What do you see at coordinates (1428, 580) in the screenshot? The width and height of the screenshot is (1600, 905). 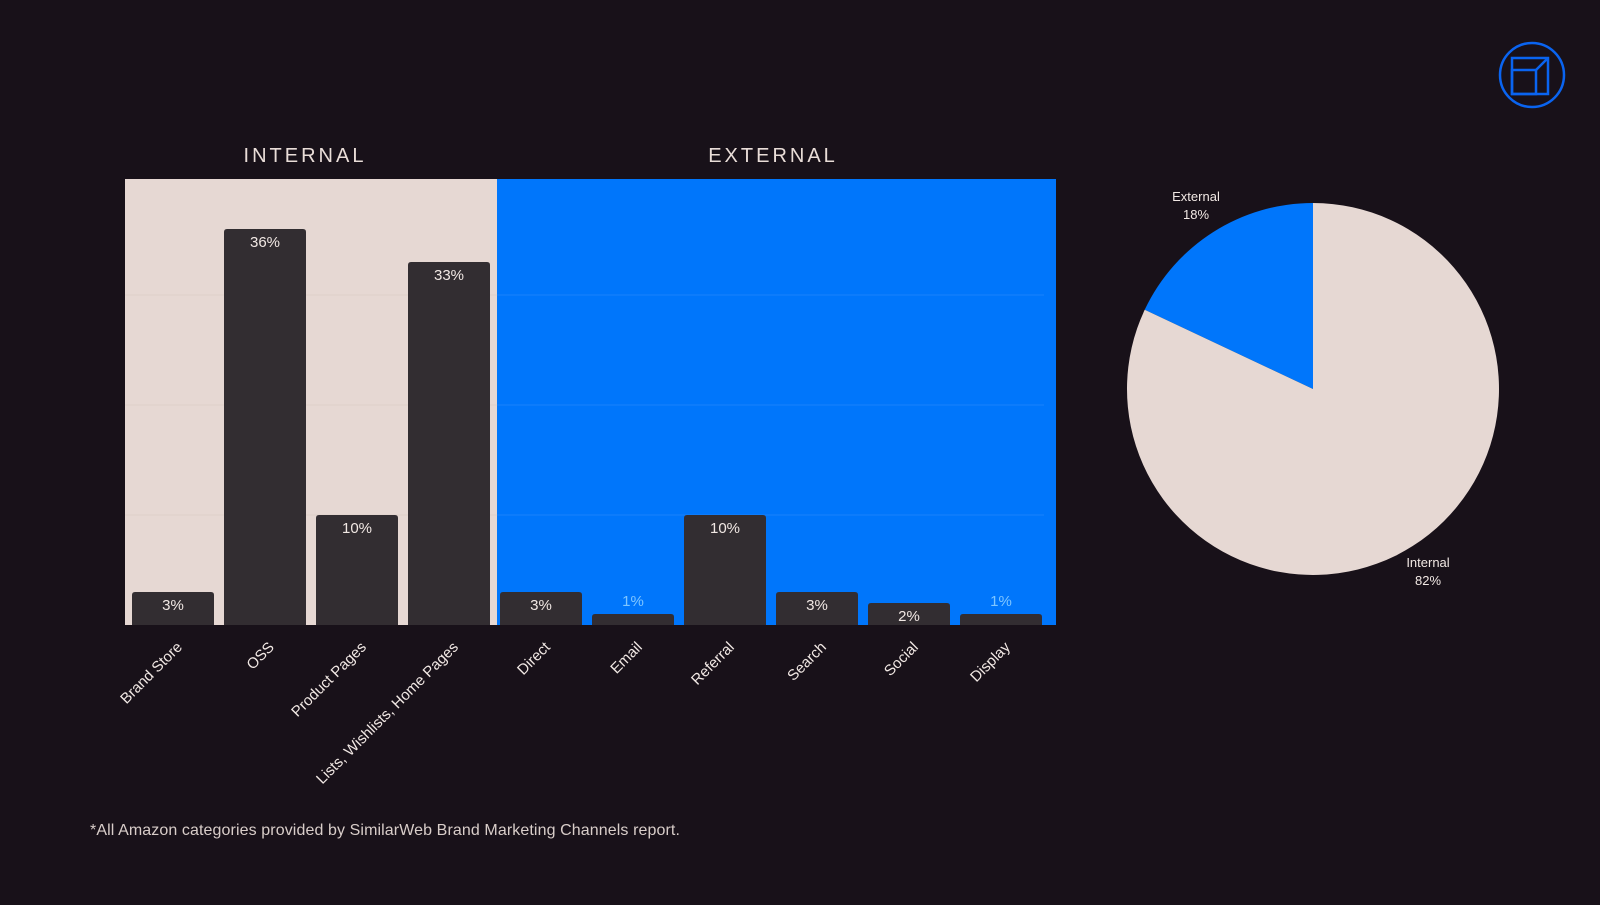 I see `pie-value-internal: 82%` at bounding box center [1428, 580].